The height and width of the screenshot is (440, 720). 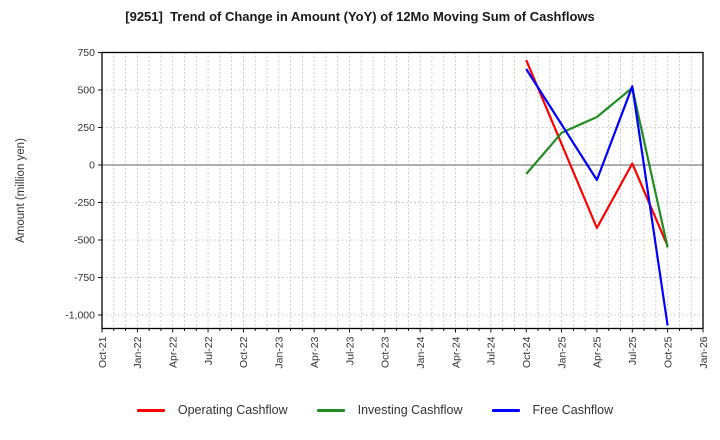 What do you see at coordinates (598, 352) in the screenshot?
I see `x-tick-label: Apr-25` at bounding box center [598, 352].